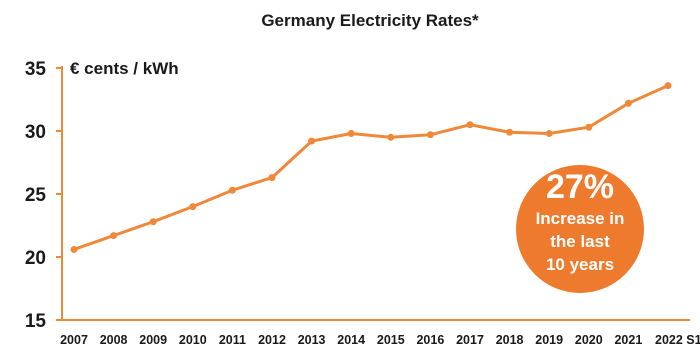  Describe the element at coordinates (74, 340) in the screenshot. I see `x-tick-label-0: 2007` at that location.